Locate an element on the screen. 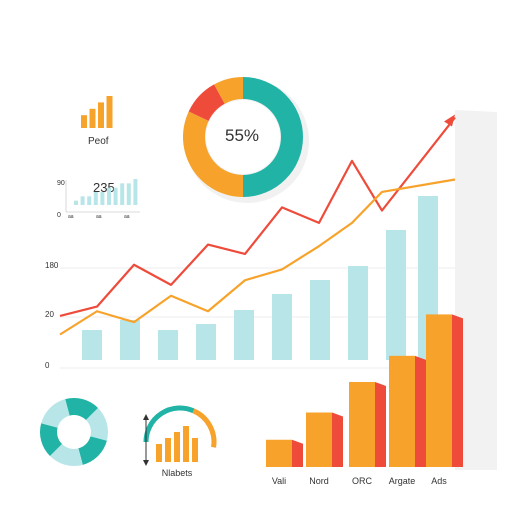 The width and height of the screenshot is (512, 512). main-y-tick-180: 180 is located at coordinates (52, 265).